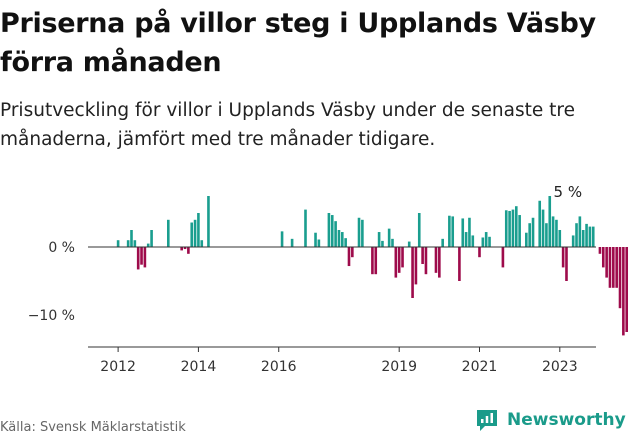 This screenshot has width=631, height=439. What do you see at coordinates (480, 367) in the screenshot?
I see `x-tick-label: 2021` at bounding box center [480, 367].